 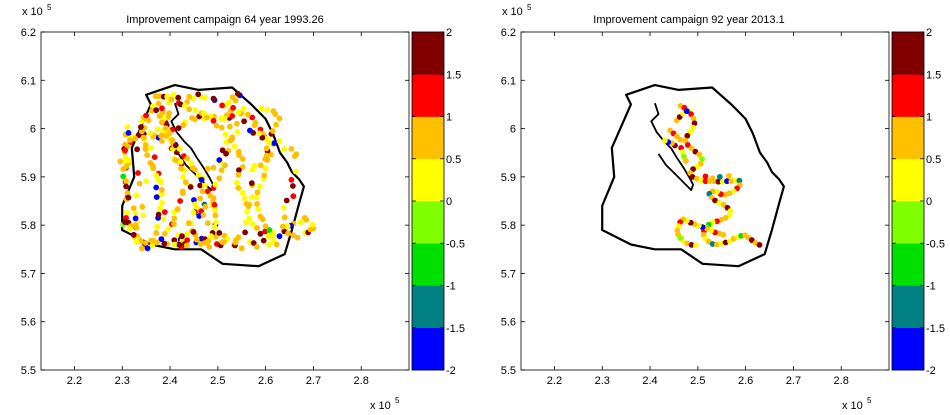 What do you see at coordinates (380, 406) in the screenshot?
I see `left-x-multiplier-base: x 10` at bounding box center [380, 406].